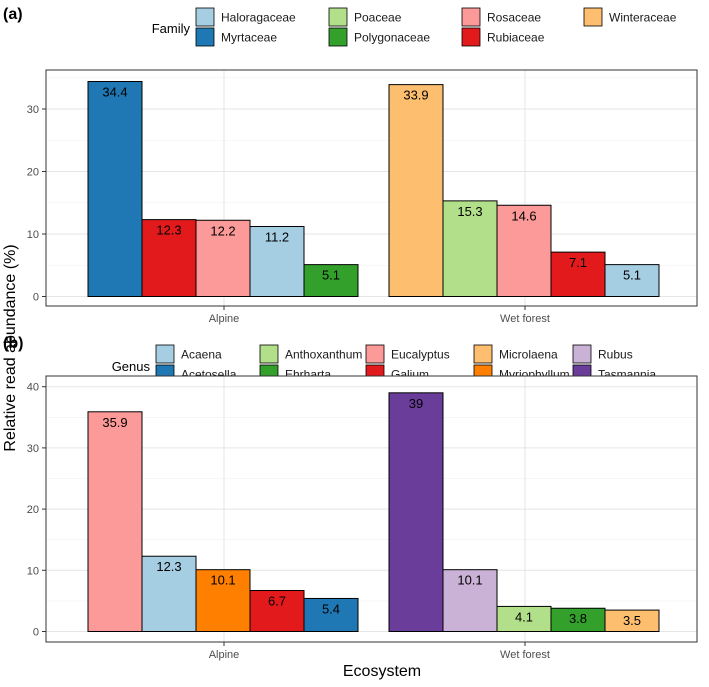  I want to click on y-axis-title: Relative read abundance (%), so click(10, 347).